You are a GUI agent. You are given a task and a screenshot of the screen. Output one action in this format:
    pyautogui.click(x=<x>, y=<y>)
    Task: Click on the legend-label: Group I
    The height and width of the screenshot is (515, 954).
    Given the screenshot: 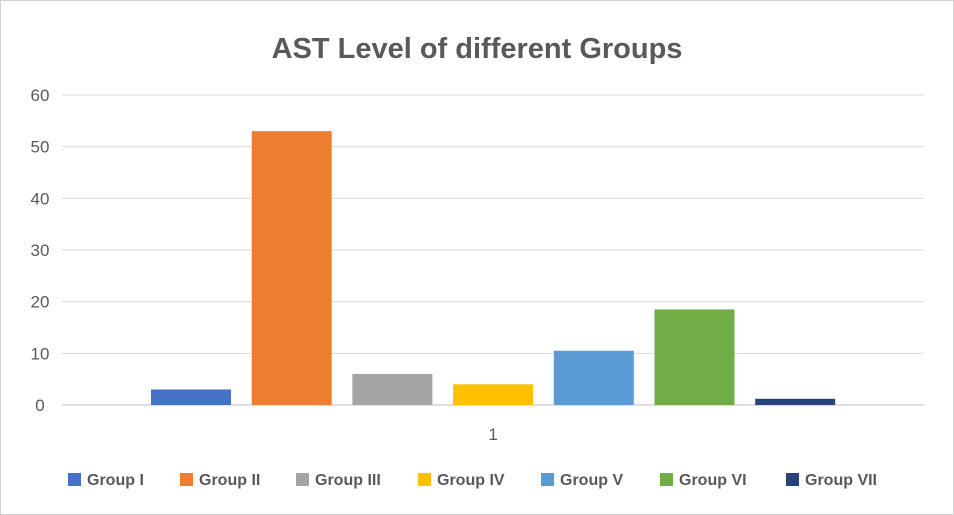 What is the action you would take?
    pyautogui.click(x=115, y=480)
    